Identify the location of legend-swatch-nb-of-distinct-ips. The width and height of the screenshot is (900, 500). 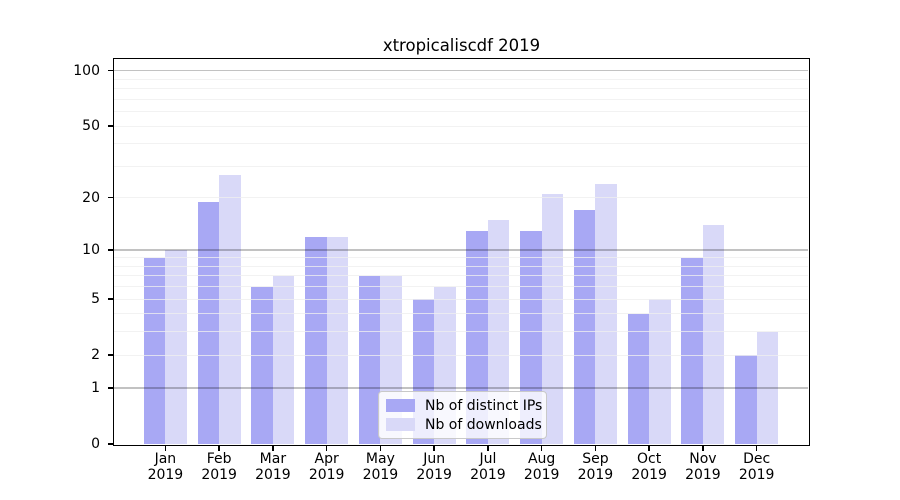
(400, 405).